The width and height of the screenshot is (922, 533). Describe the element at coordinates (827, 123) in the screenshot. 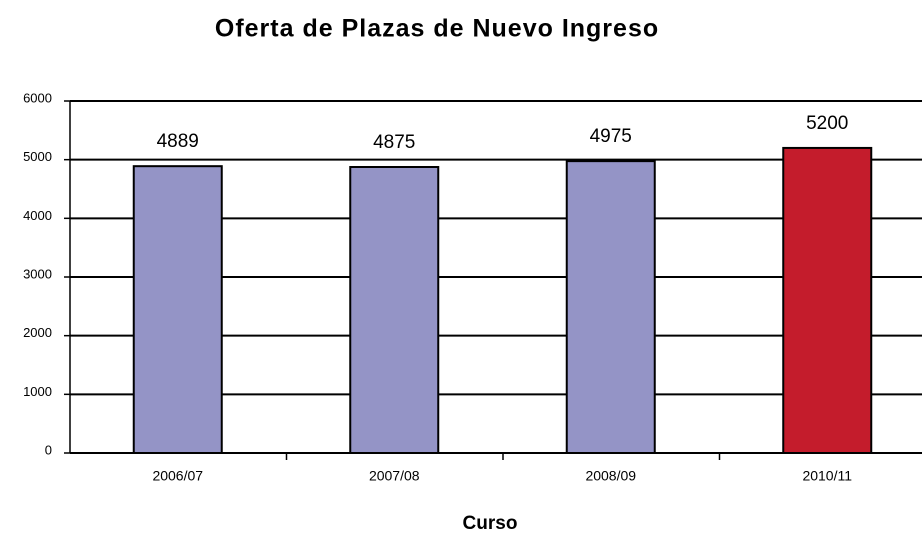

I see `data-label: 5200` at that location.